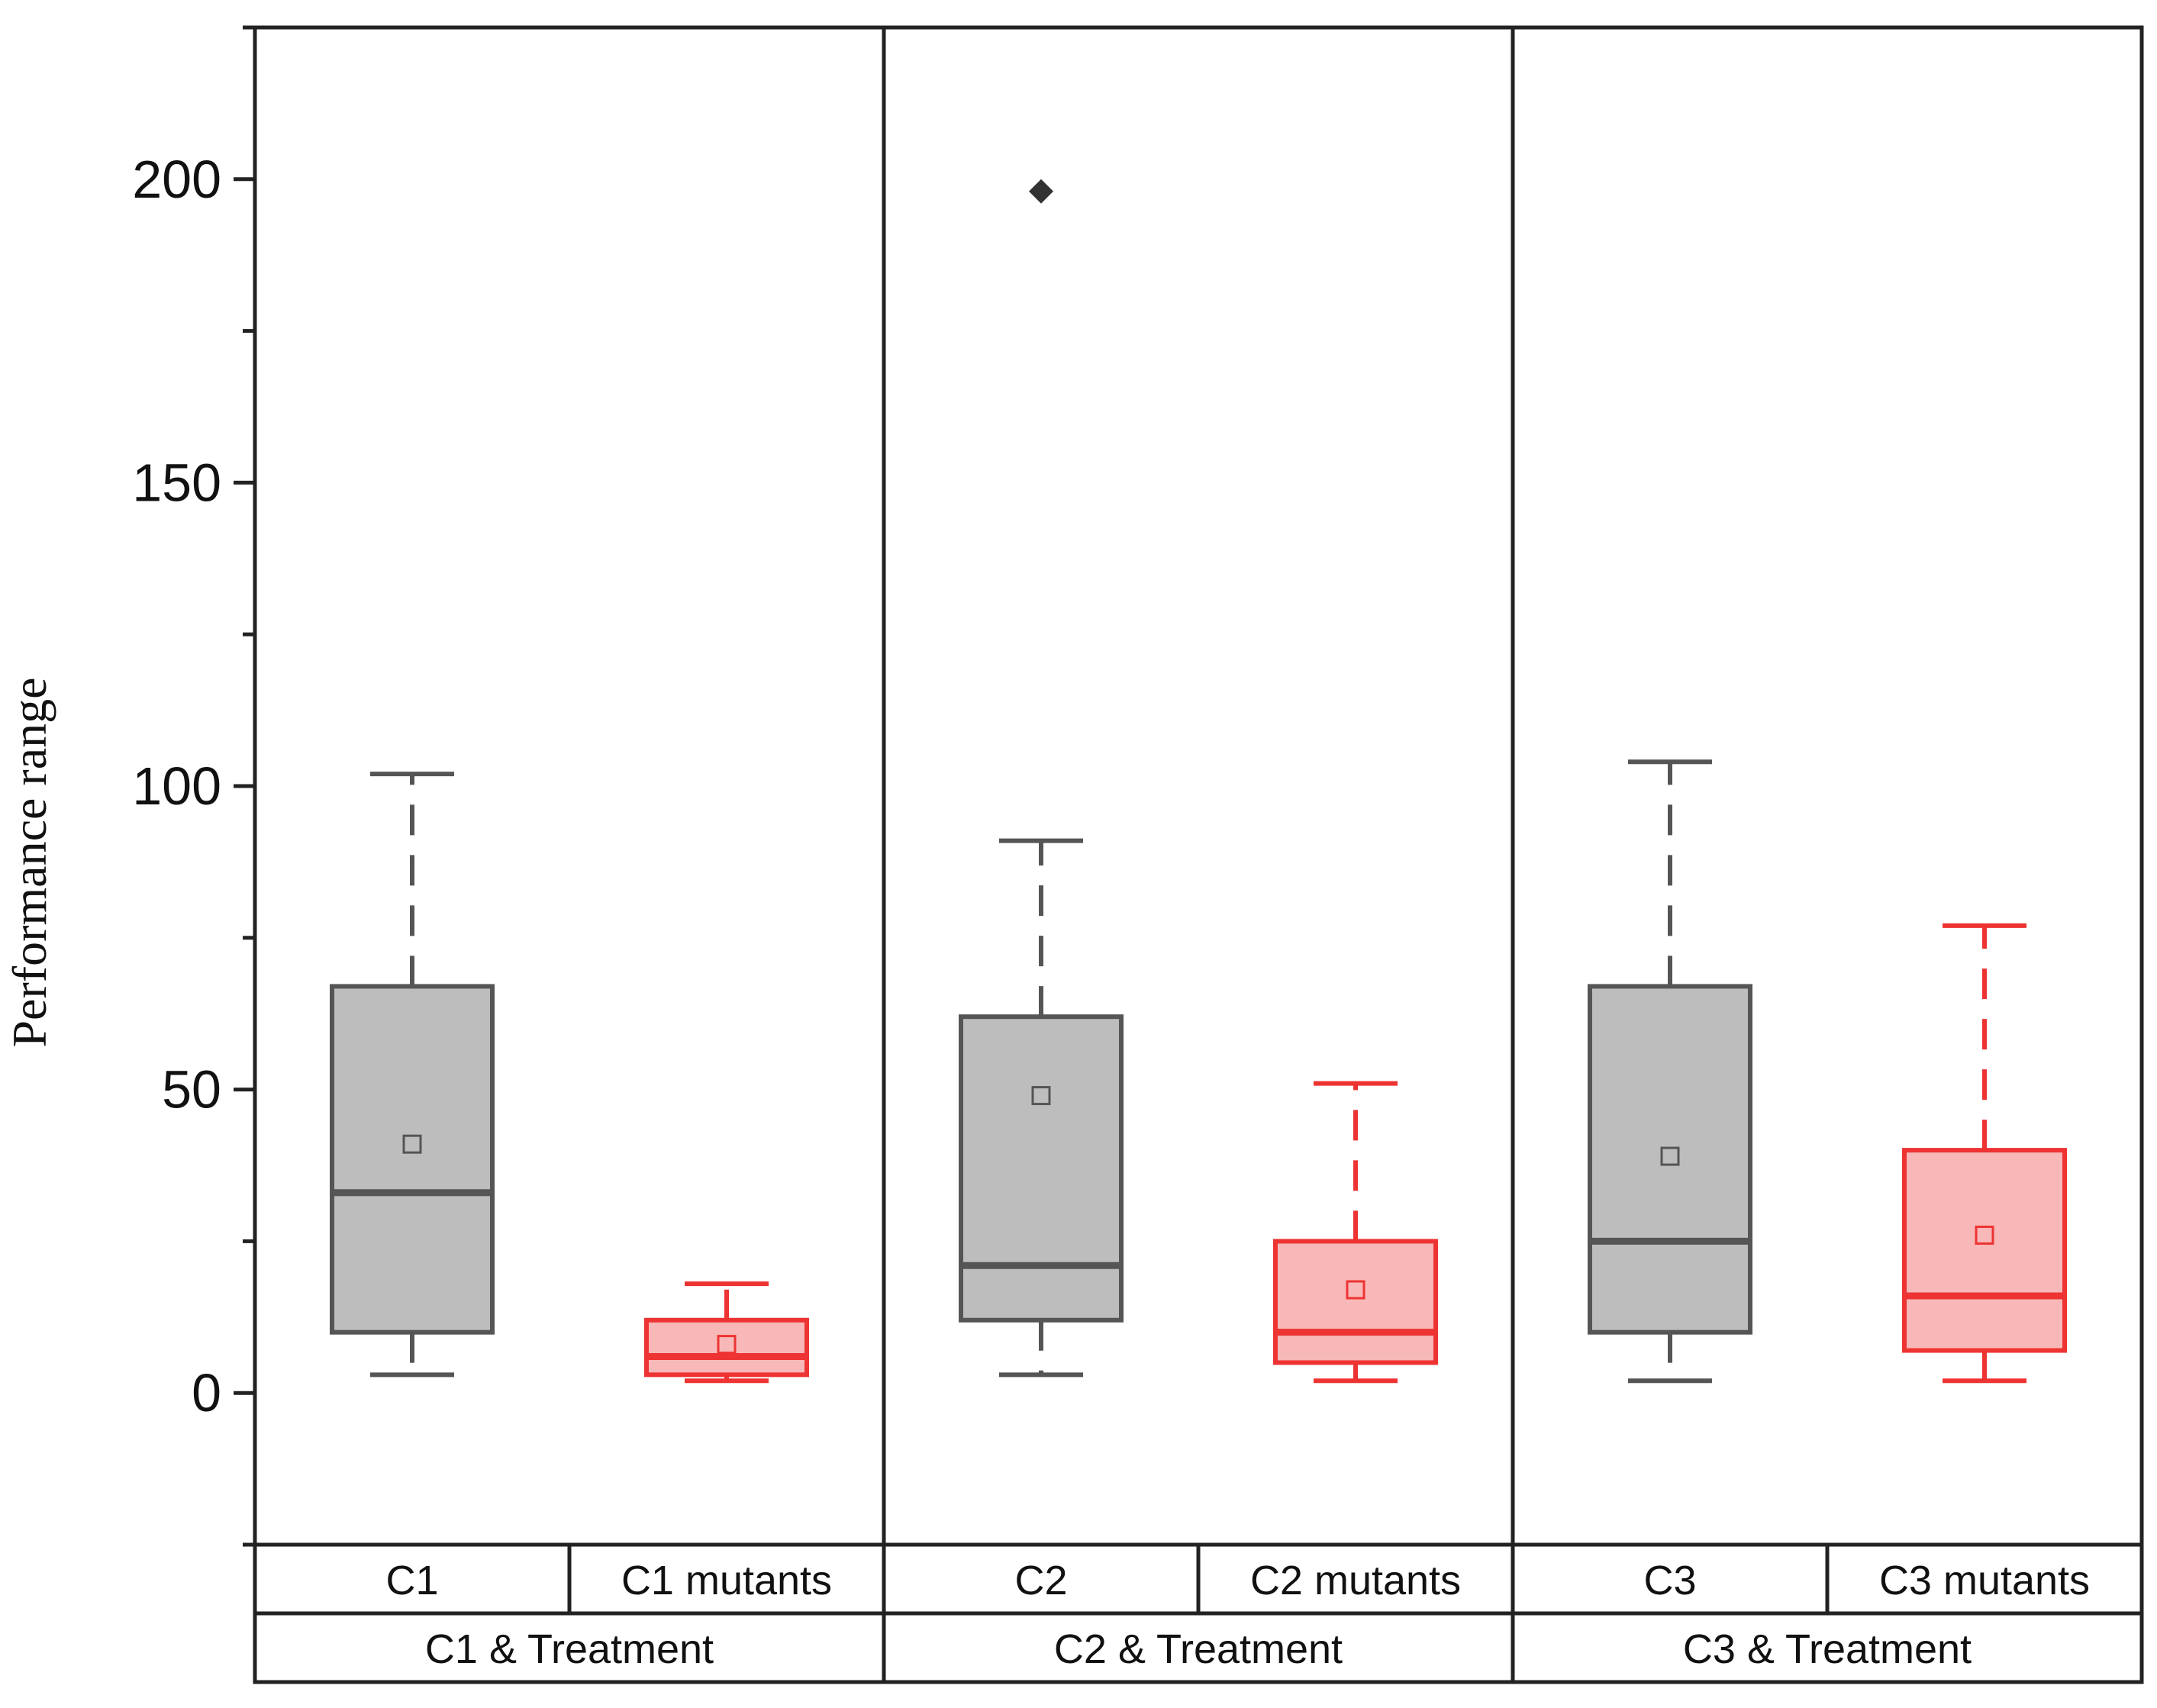 The height and width of the screenshot is (1708, 2157). Describe the element at coordinates (569, 1649) in the screenshot. I see `group-label: C1 & Treatment` at that location.